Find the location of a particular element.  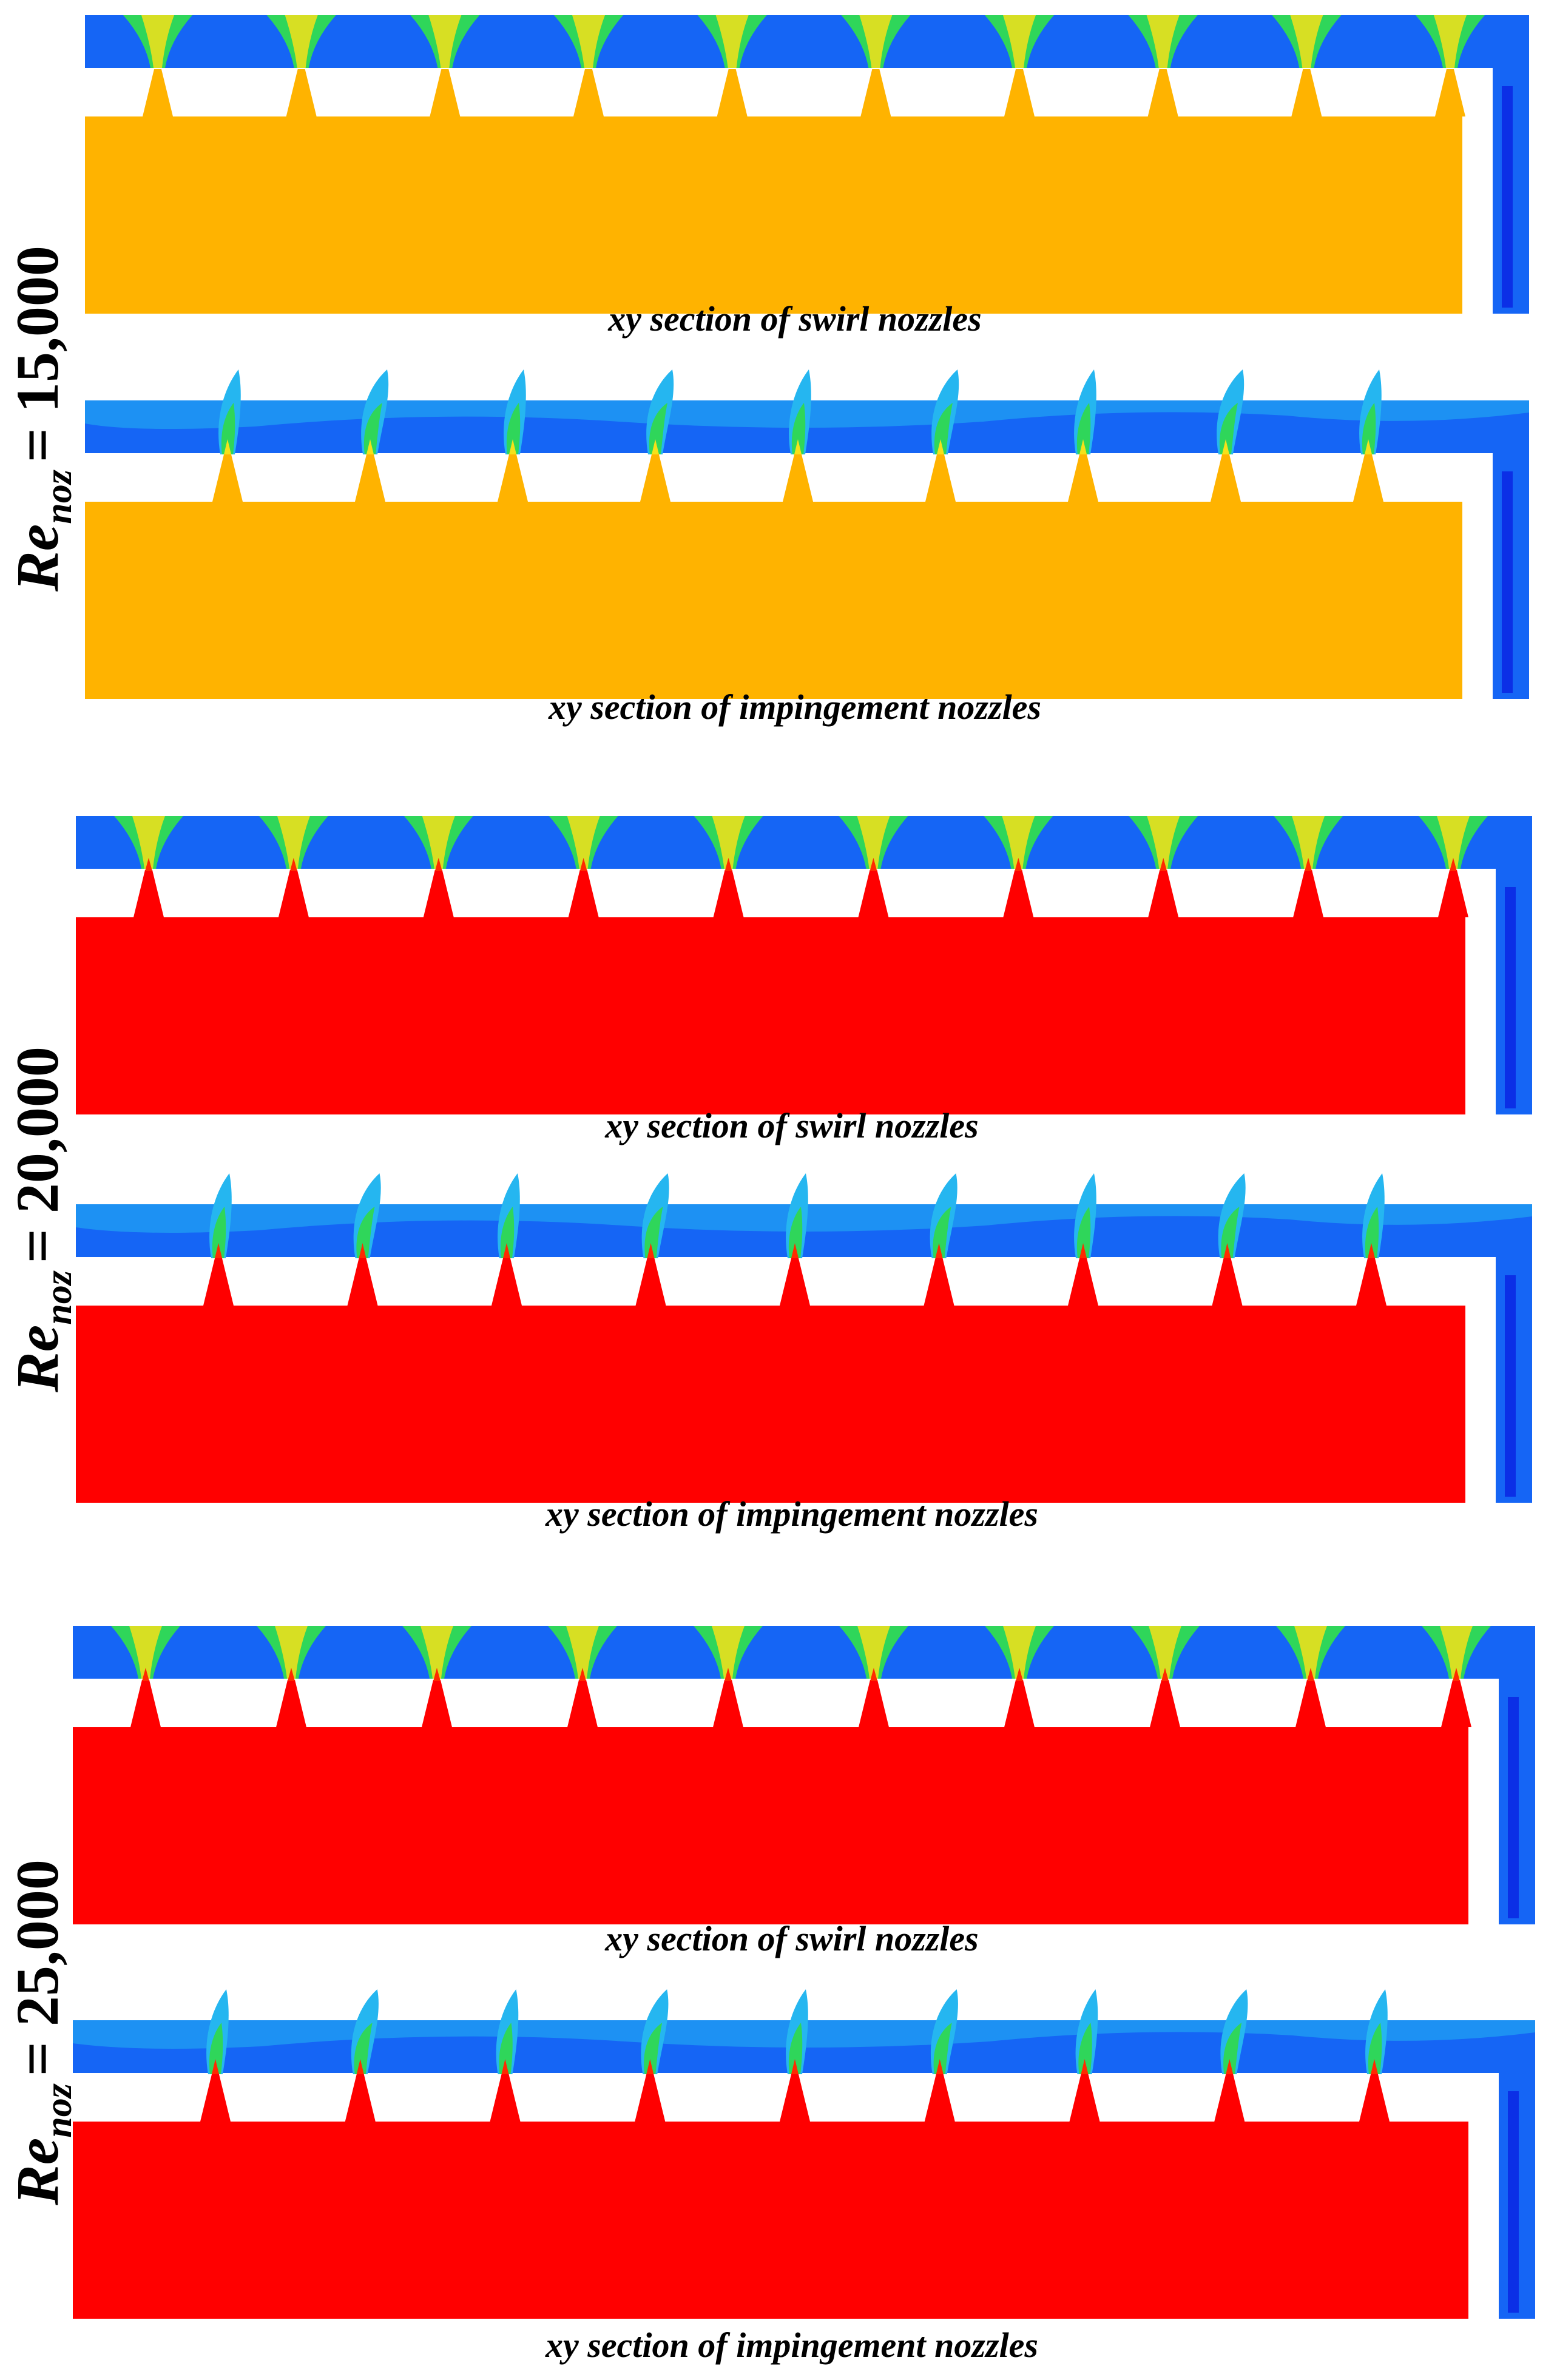

swirl-nozzle-panel: xy section of swirl nozzles is located at coordinates (807, 177).